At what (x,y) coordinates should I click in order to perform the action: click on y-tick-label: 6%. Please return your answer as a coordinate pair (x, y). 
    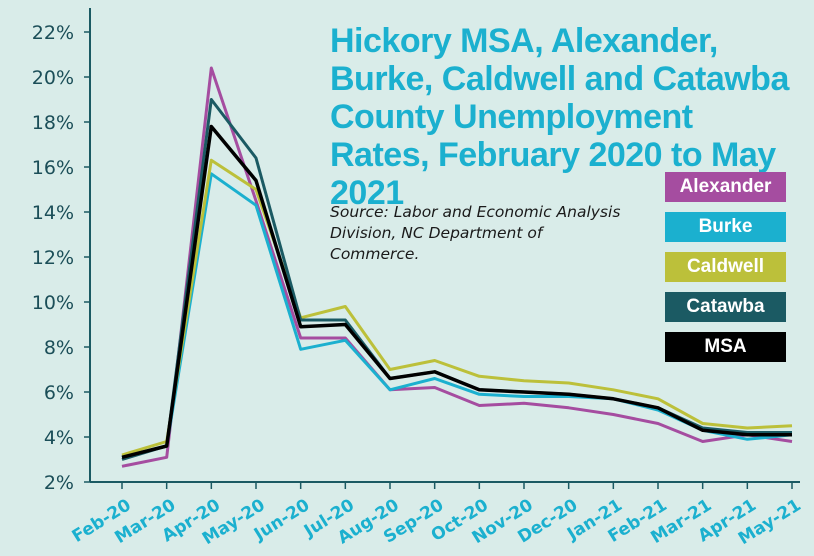
    Looking at the image, I should click on (59, 393).